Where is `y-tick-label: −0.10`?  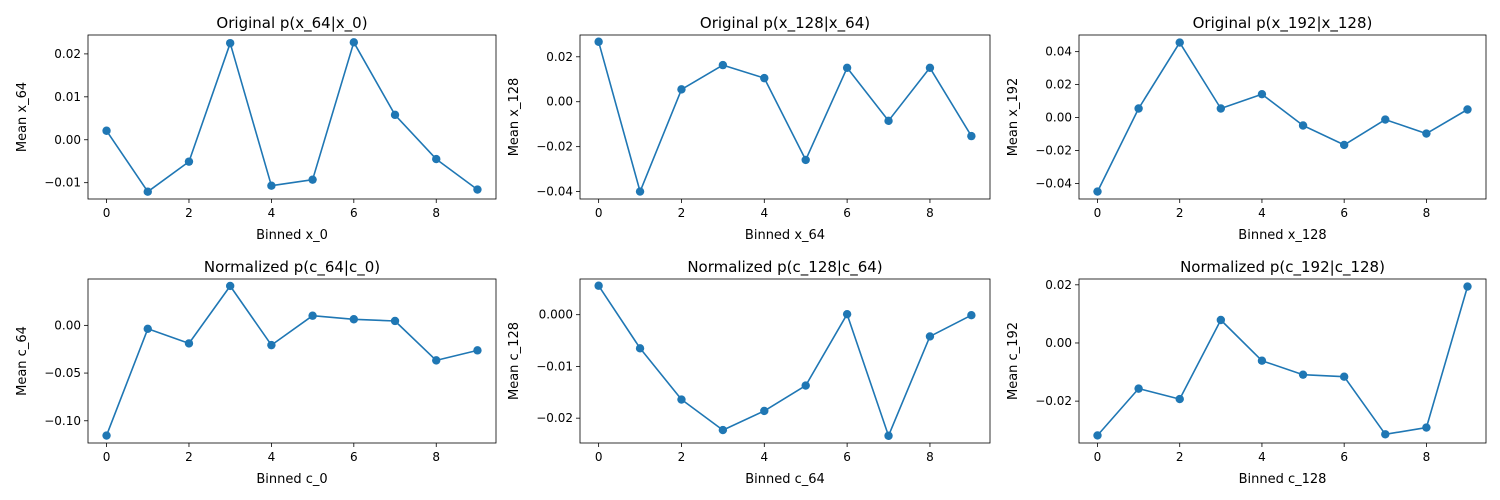 y-tick-label: −0.10 is located at coordinates (62, 421).